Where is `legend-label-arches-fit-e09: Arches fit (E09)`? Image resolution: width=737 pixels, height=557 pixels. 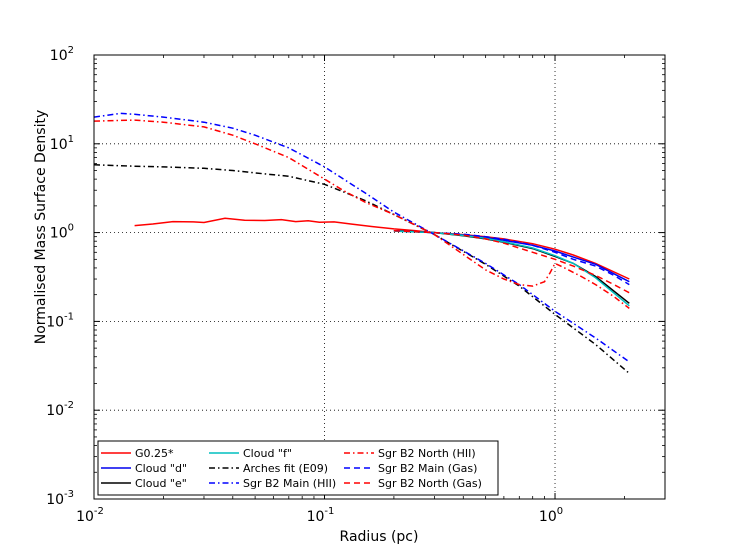
legend-label-arches-fit-e09: Arches fit (E09) is located at coordinates (285, 468).